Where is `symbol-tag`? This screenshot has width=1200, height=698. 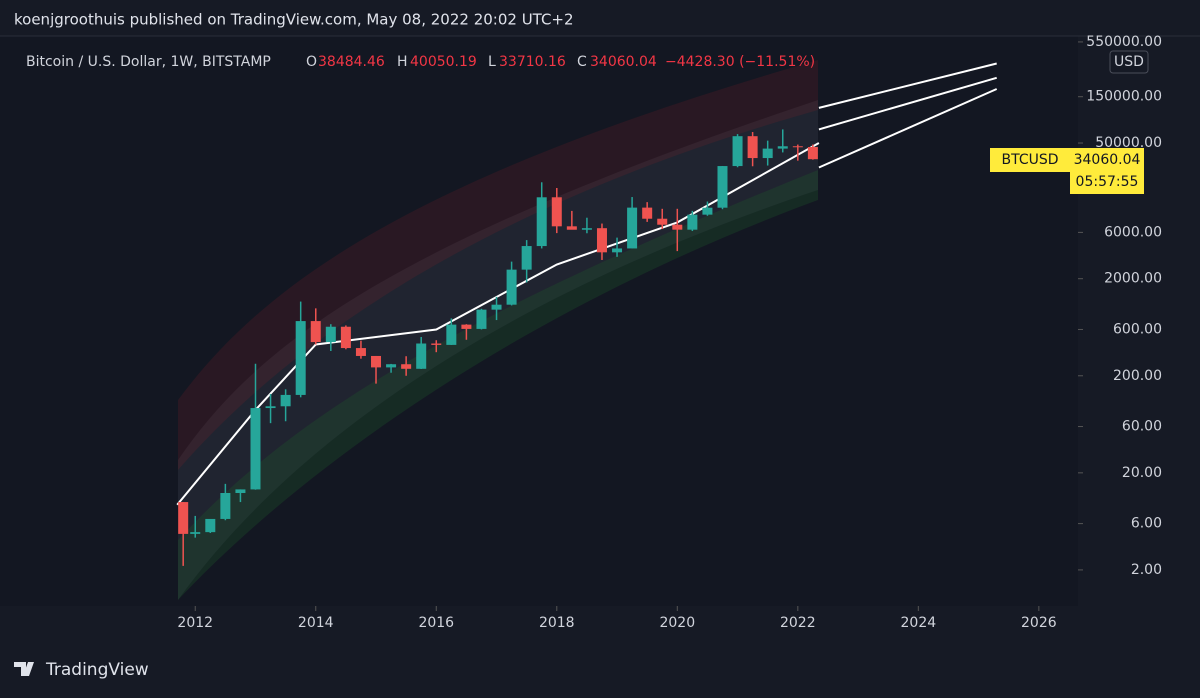
symbol-tag is located at coordinates (1030, 160).